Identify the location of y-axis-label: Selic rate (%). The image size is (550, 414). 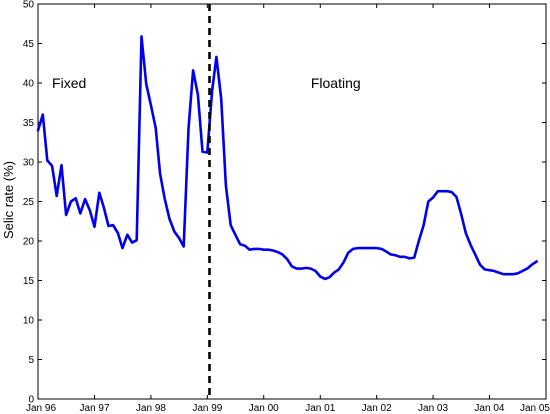
(8, 200).